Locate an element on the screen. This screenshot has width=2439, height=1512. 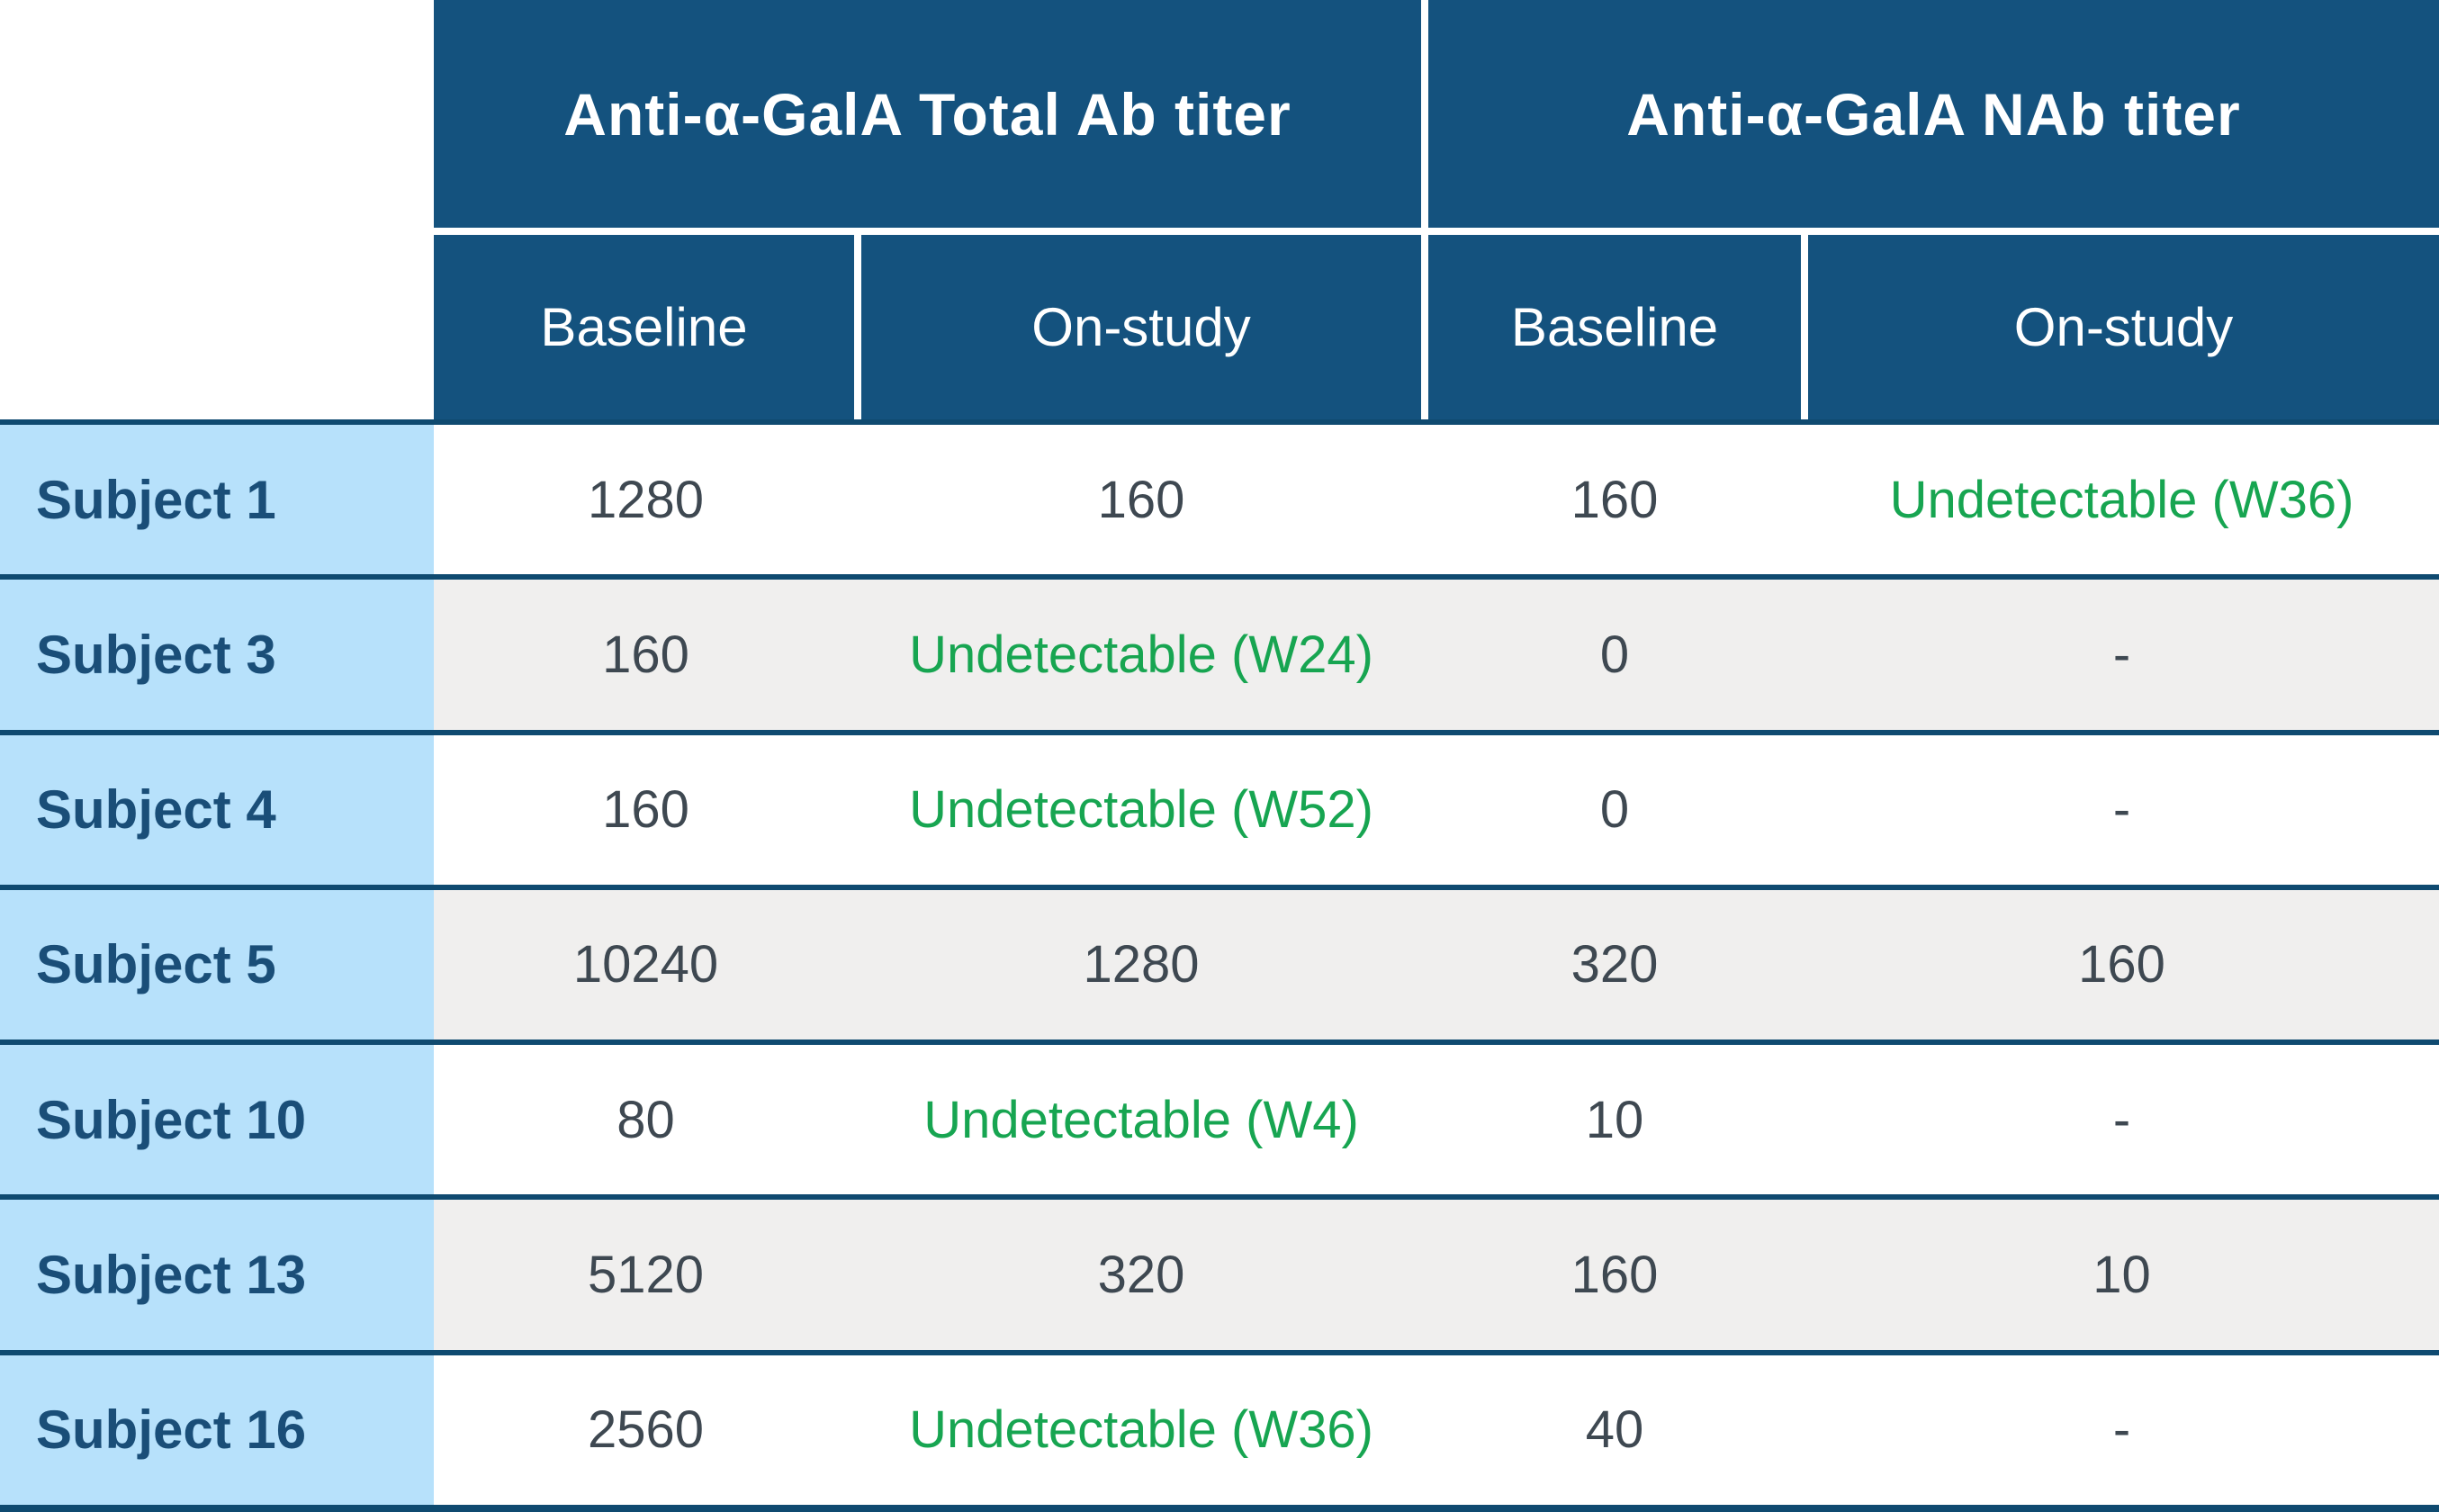
table-row: Subject 3 160 Undetectable (W24) 0 - is located at coordinates (1219, 657).